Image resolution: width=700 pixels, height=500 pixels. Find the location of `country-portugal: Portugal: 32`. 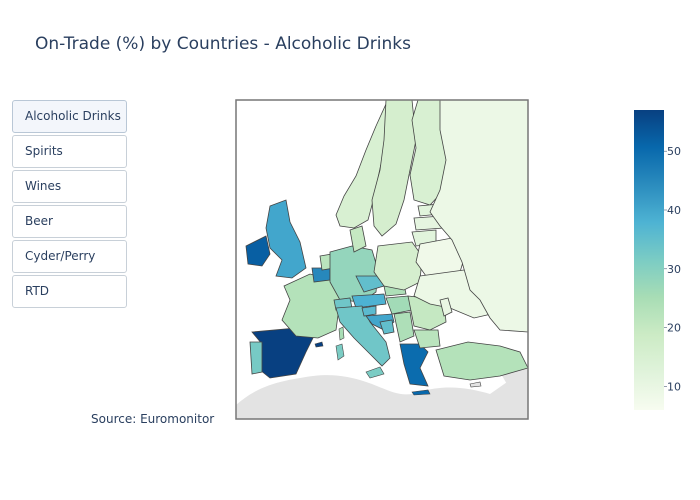

country-portugal: Portugal: 32 is located at coordinates (256, 358).